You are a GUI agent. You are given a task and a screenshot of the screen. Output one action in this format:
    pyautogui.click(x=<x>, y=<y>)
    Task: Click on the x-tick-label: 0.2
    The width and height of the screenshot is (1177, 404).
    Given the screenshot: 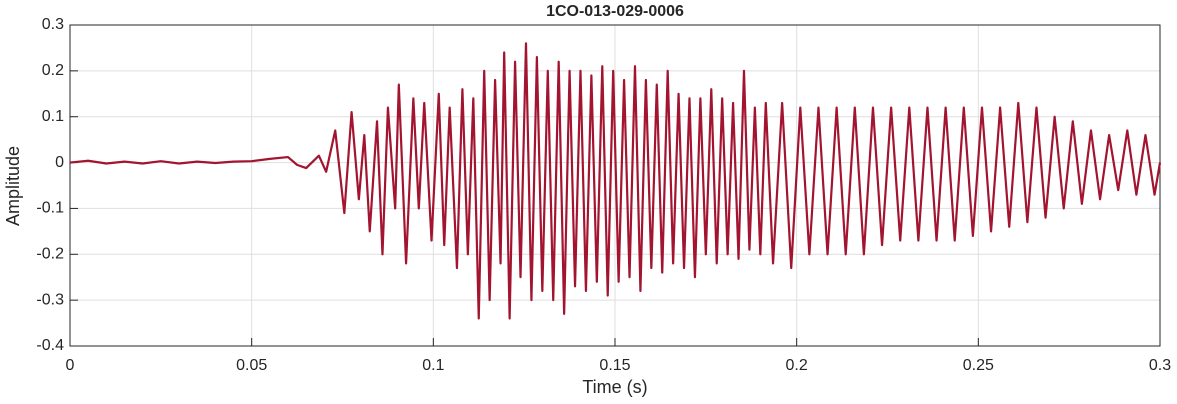 What is the action you would take?
    pyautogui.click(x=797, y=365)
    